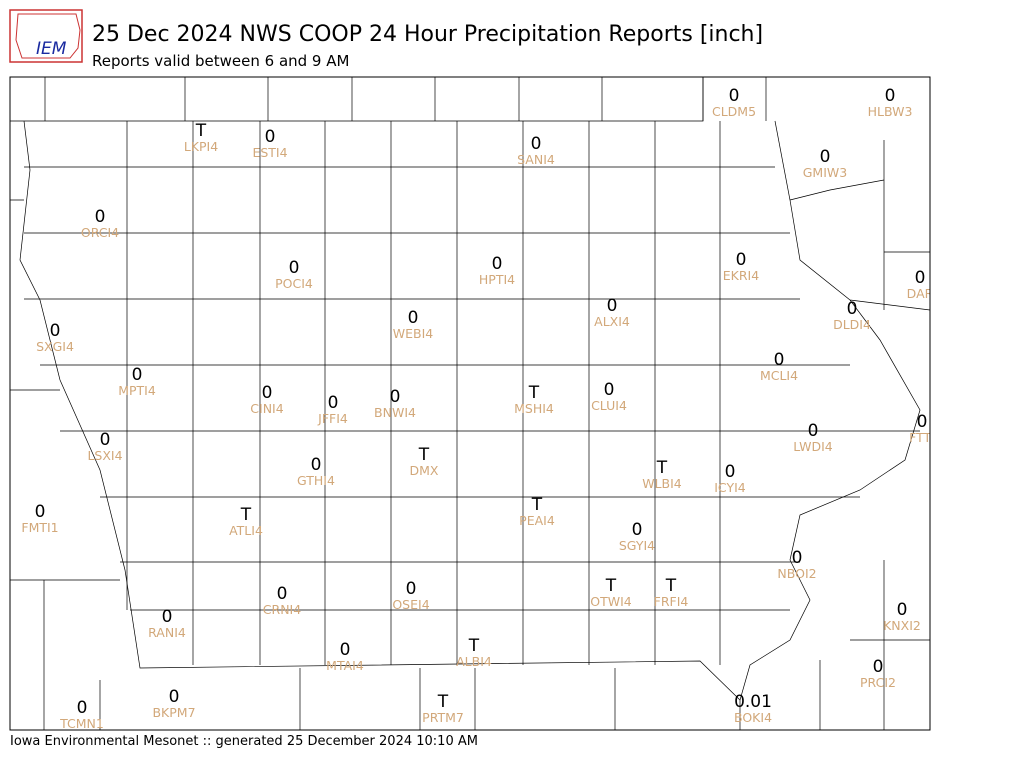  What do you see at coordinates (55, 346) in the screenshot?
I see `station-id: SXGI4` at bounding box center [55, 346].